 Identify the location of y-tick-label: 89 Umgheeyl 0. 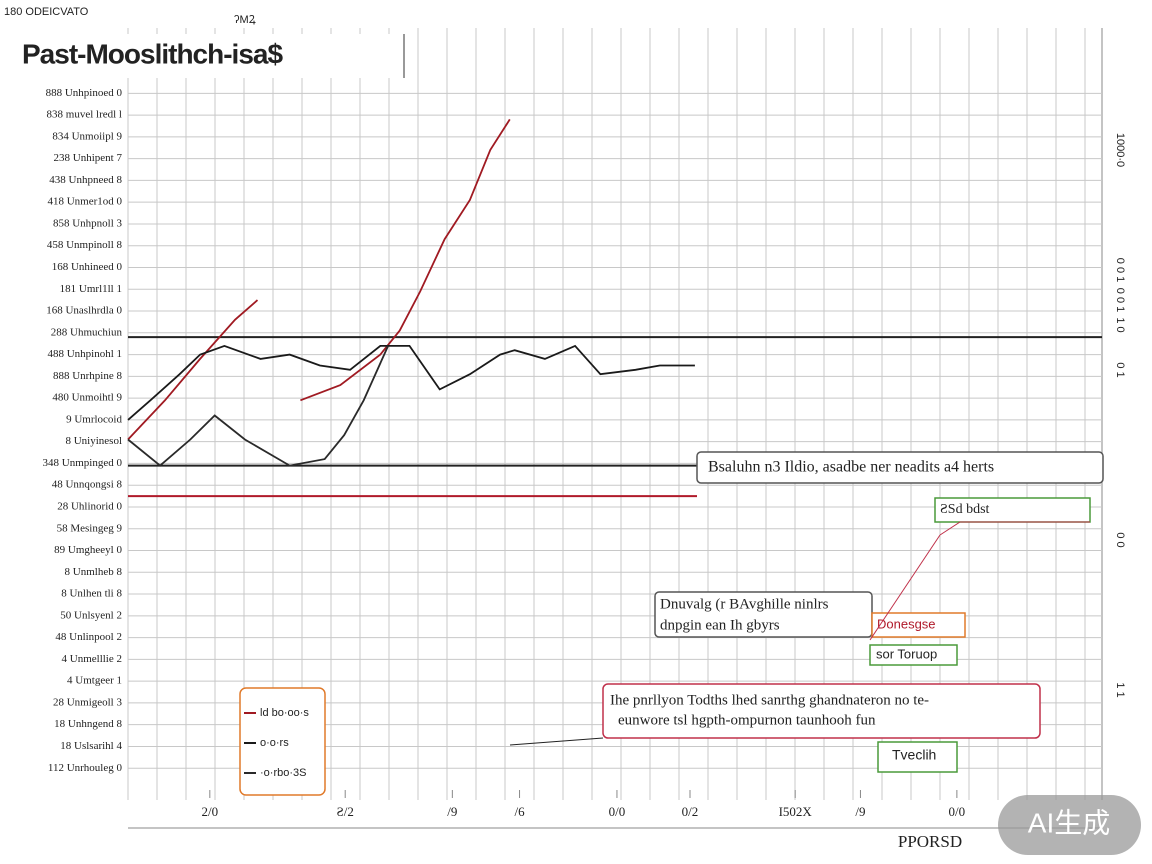
(88, 550).